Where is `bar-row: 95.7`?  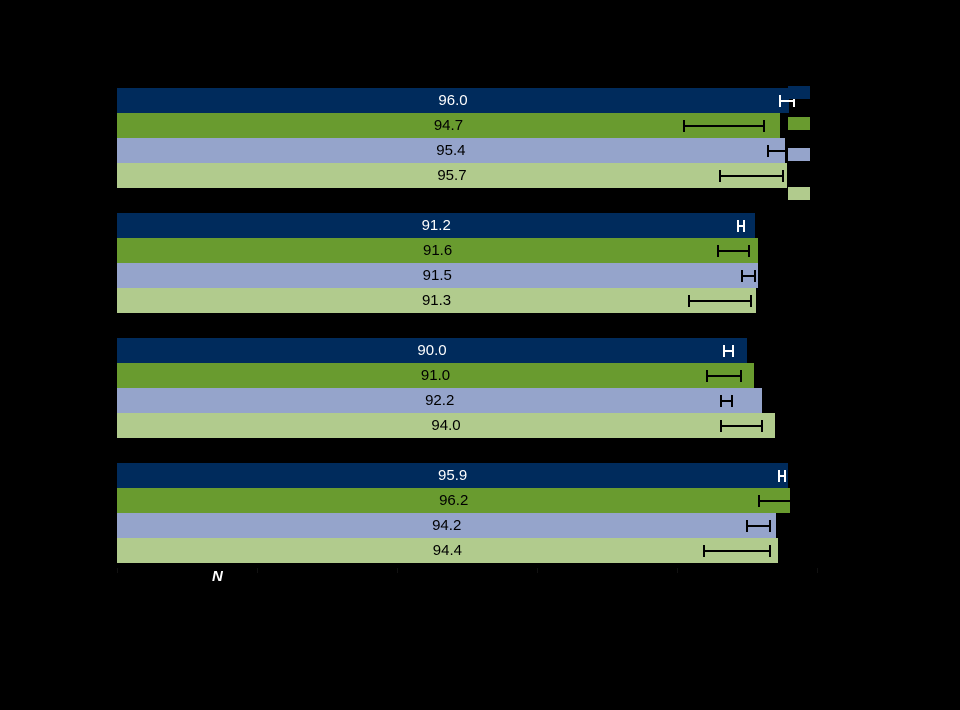
bar-row: 95.7 is located at coordinates (467, 175).